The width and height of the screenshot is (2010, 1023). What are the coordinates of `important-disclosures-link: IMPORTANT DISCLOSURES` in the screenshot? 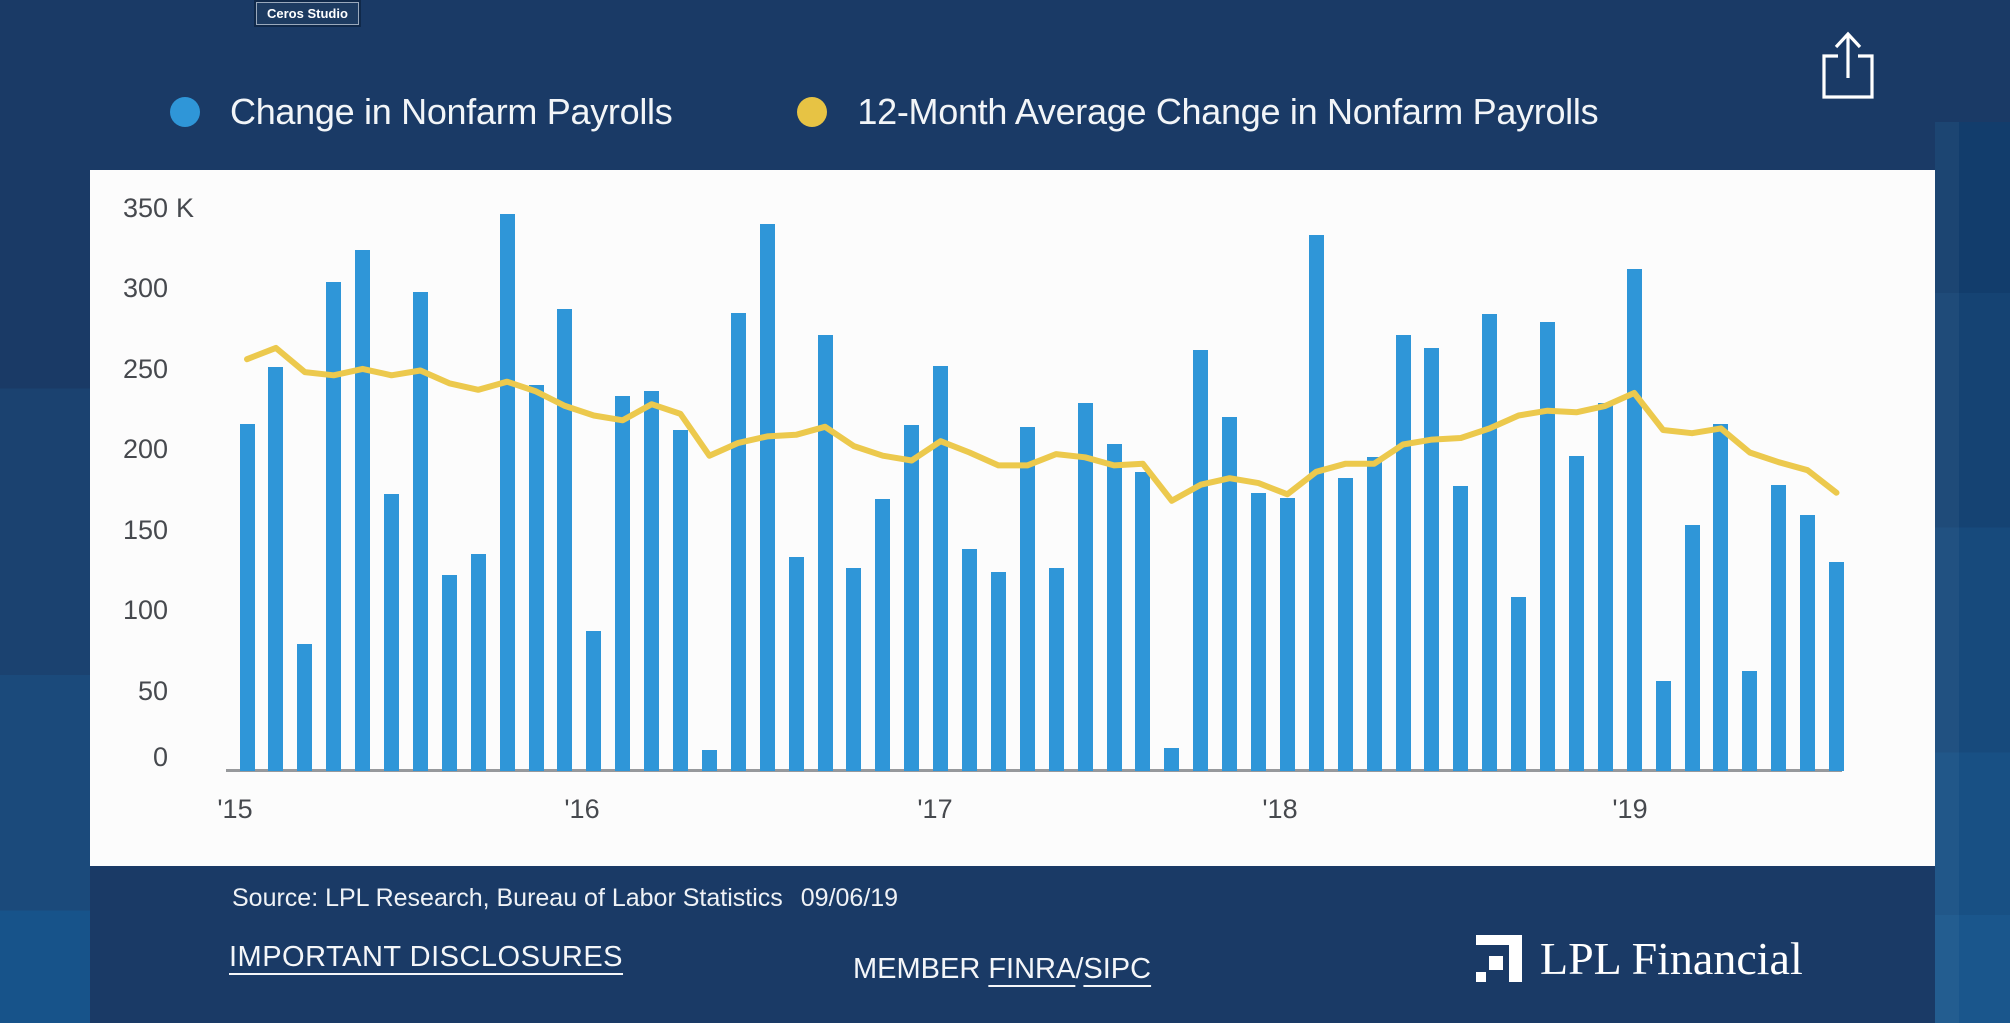 It's located at (426, 957).